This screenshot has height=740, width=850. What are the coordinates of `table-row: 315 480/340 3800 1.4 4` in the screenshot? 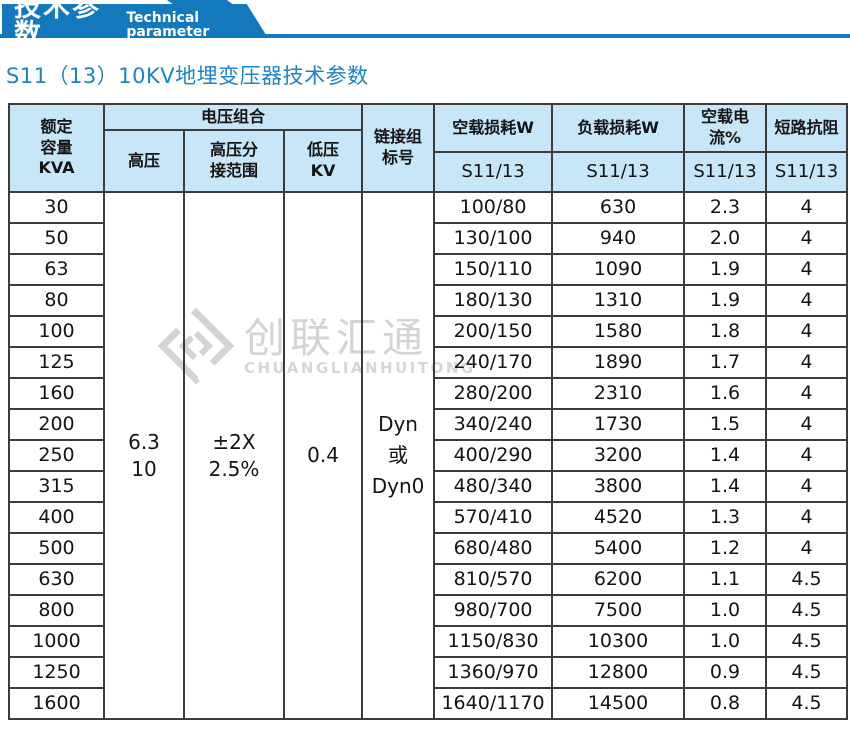 It's located at (428, 486).